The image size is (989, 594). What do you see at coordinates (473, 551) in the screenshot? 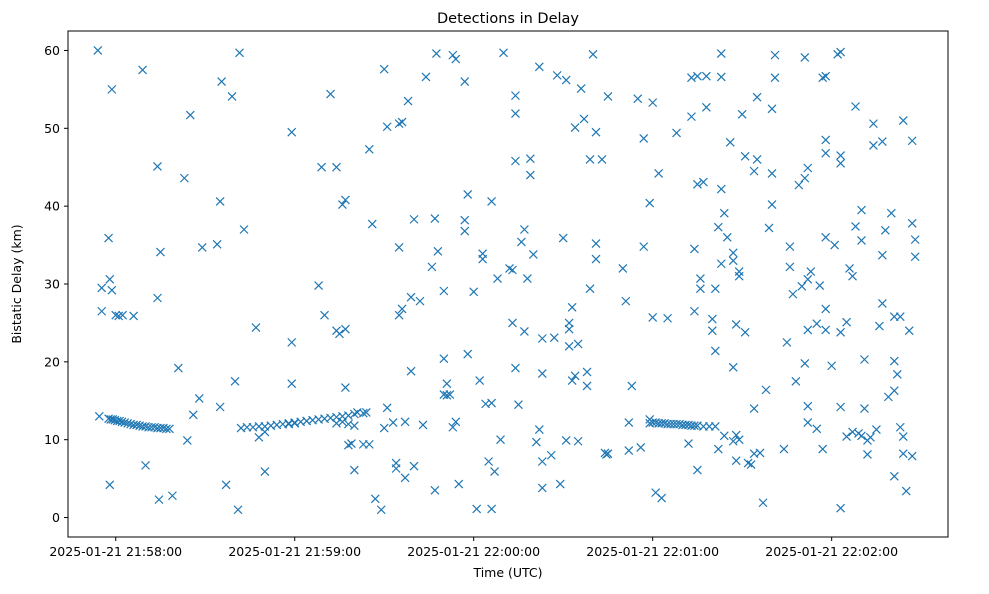
I see `x-tick-label: 2025-01-21 22:00:00` at bounding box center [473, 551].